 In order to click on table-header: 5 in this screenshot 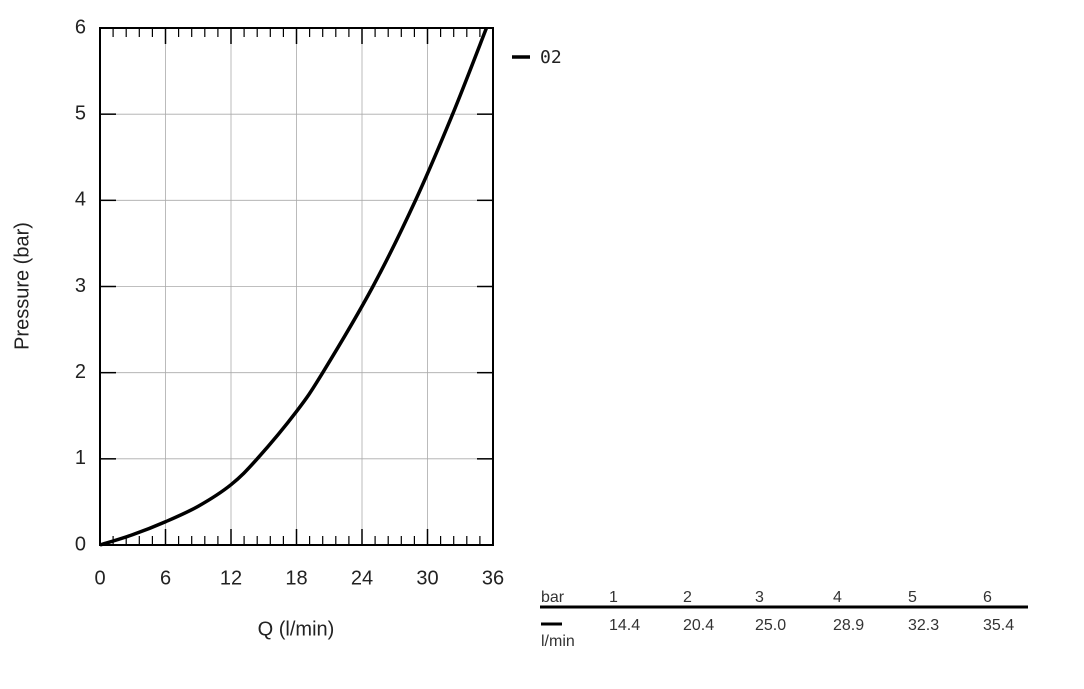, I will do `click(912, 597)`.